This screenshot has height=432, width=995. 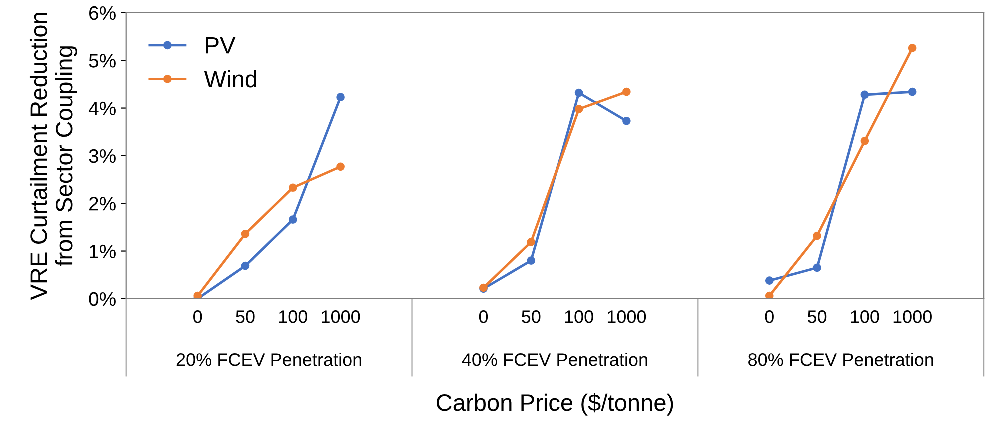 I want to click on legend-label: Wind, so click(x=230, y=79).